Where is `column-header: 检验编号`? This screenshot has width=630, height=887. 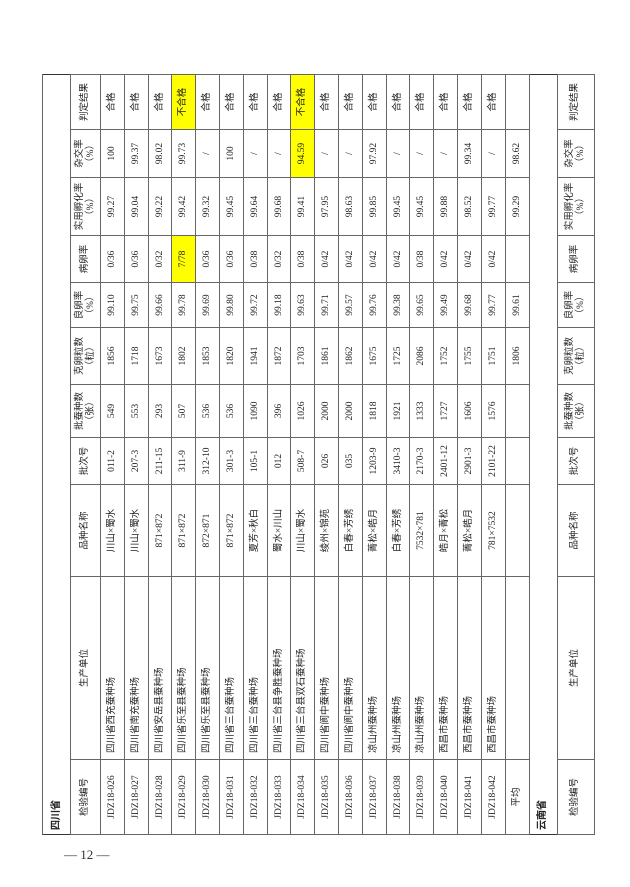
column-header: 检验编号 is located at coordinates (576, 797).